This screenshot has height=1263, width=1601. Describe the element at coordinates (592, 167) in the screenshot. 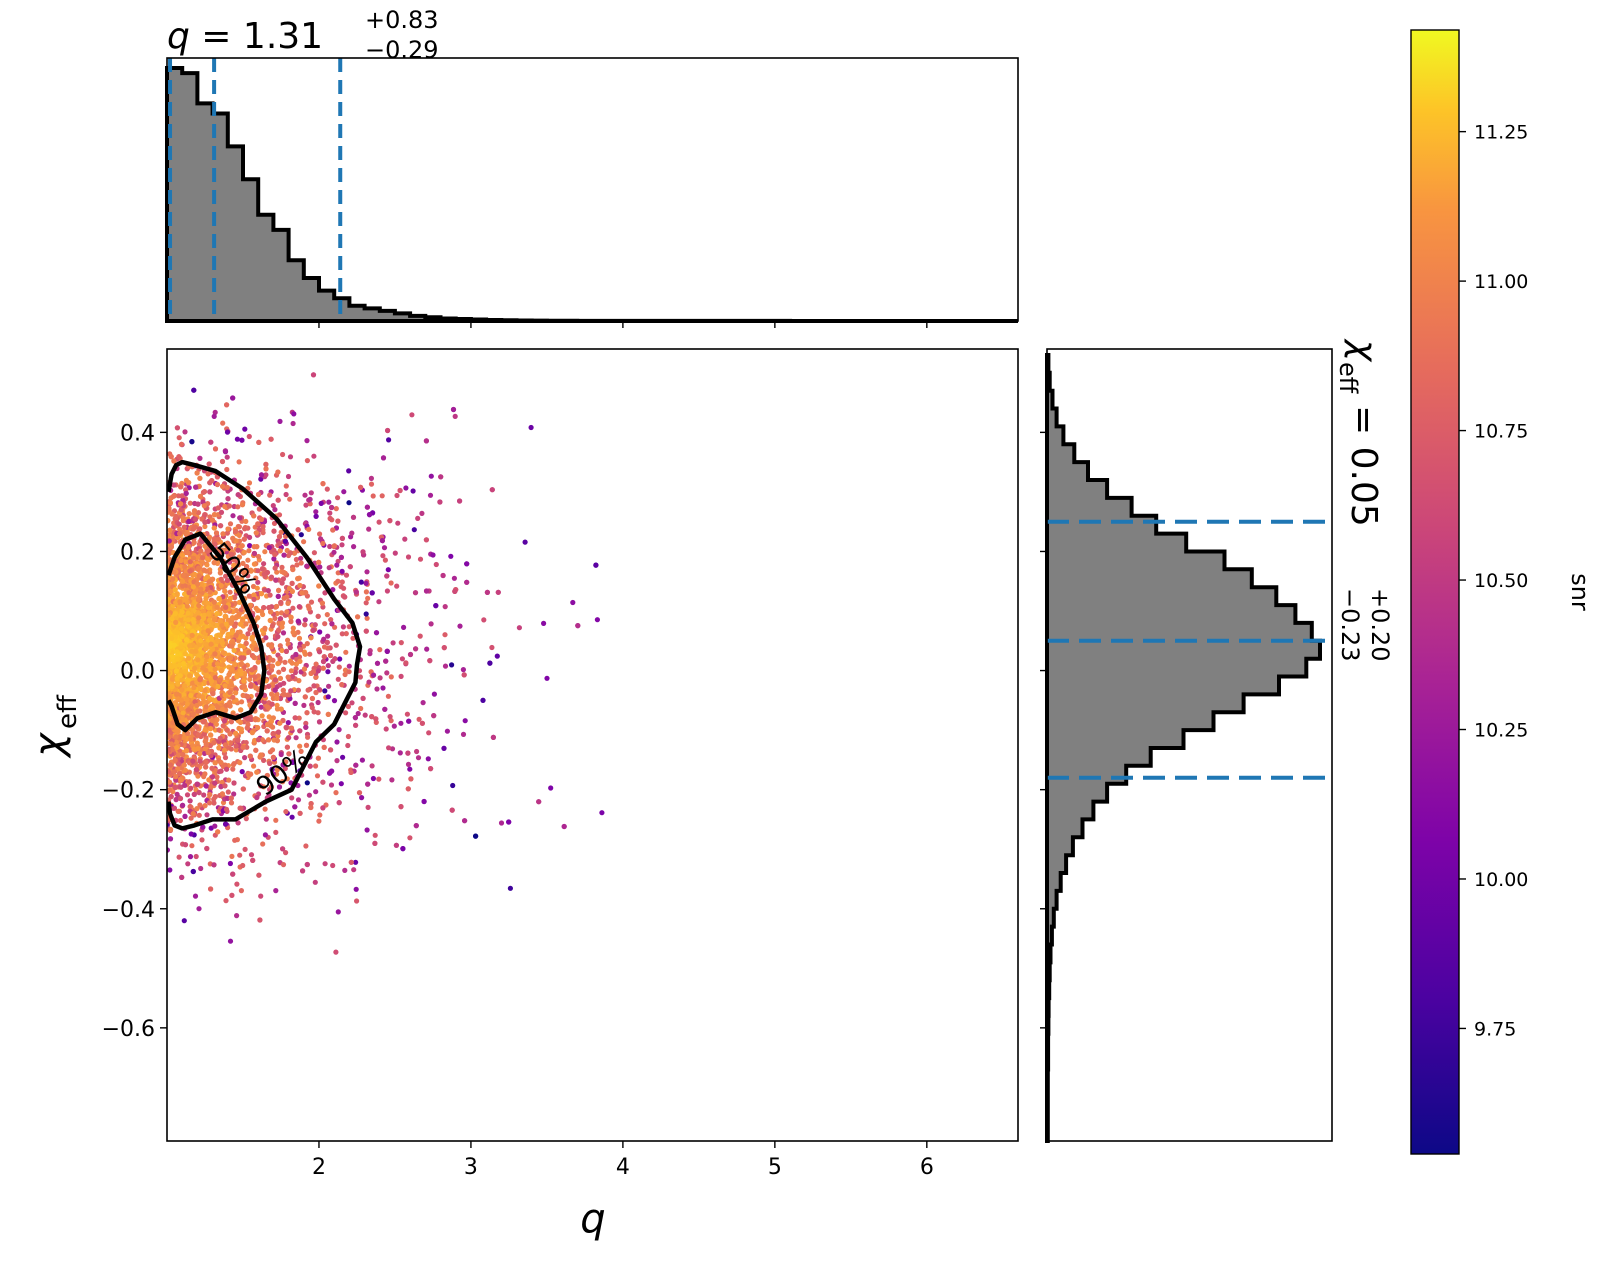

I see `top-histogram-panel: q = 1.31 +0.83 −0.29` at that location.